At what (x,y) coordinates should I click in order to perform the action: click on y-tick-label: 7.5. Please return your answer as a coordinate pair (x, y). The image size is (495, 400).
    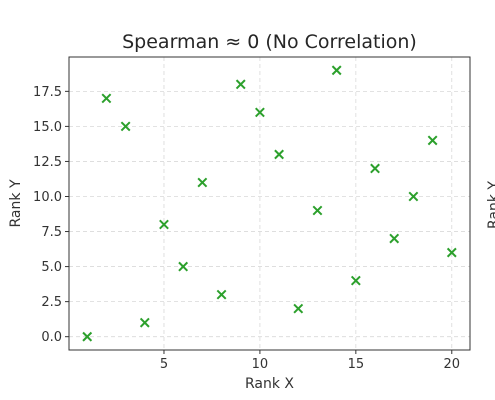
    Looking at the image, I should click on (51, 232).